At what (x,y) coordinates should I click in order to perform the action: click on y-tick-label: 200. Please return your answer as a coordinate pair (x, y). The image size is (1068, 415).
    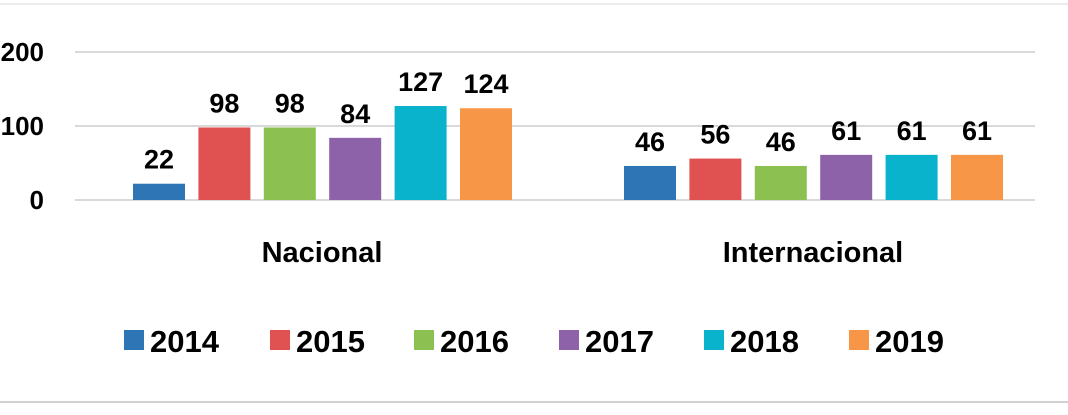
    Looking at the image, I should click on (22, 52).